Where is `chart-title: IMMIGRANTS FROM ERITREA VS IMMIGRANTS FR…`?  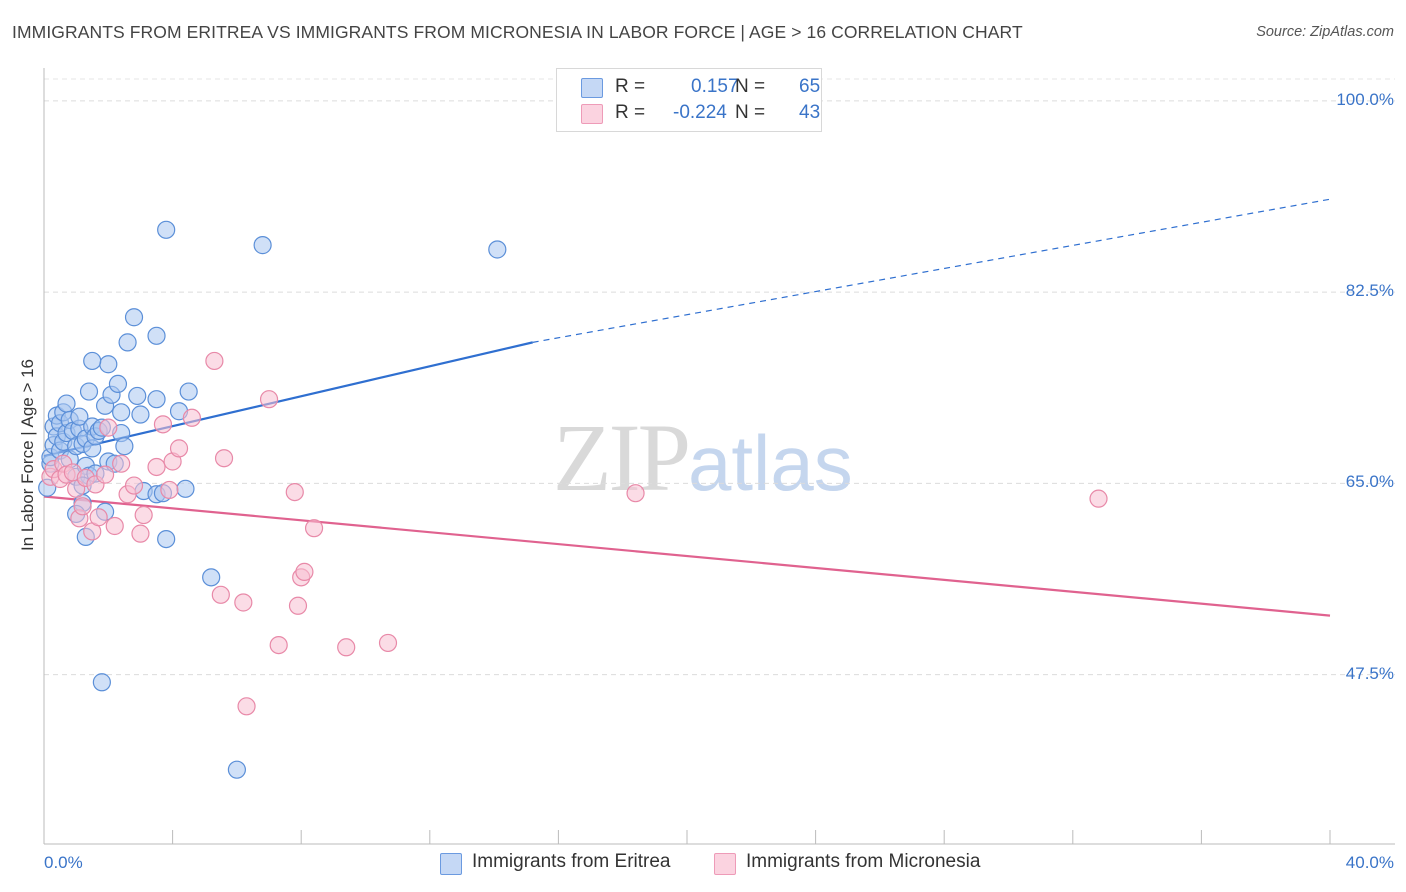
chart-title: IMMIGRANTS FROM ERITREA VS IMMIGRANTS FR… is located at coordinates (517, 32).